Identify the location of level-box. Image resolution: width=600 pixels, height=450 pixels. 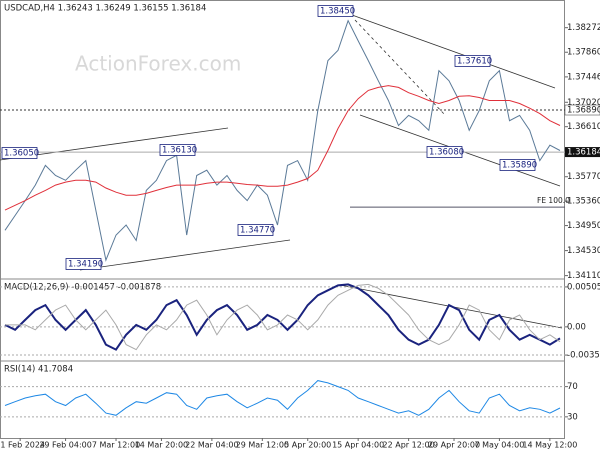
(582, 110).